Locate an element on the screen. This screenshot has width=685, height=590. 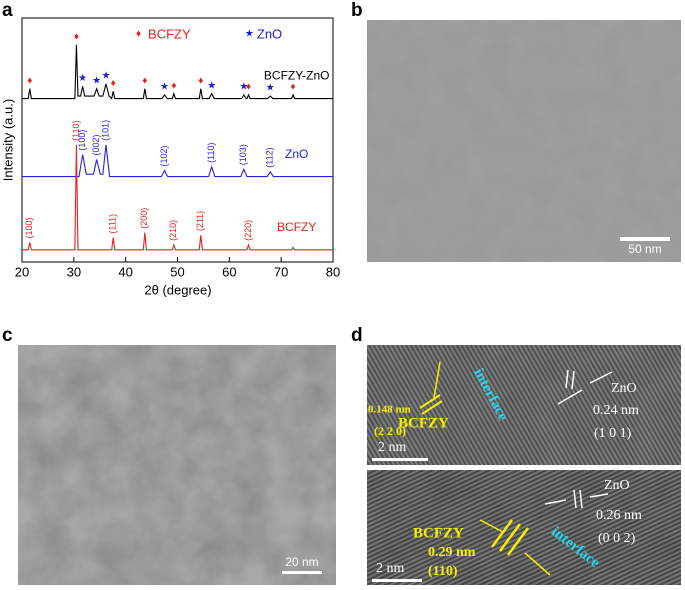
legend-label: ZnO is located at coordinates (269, 33).